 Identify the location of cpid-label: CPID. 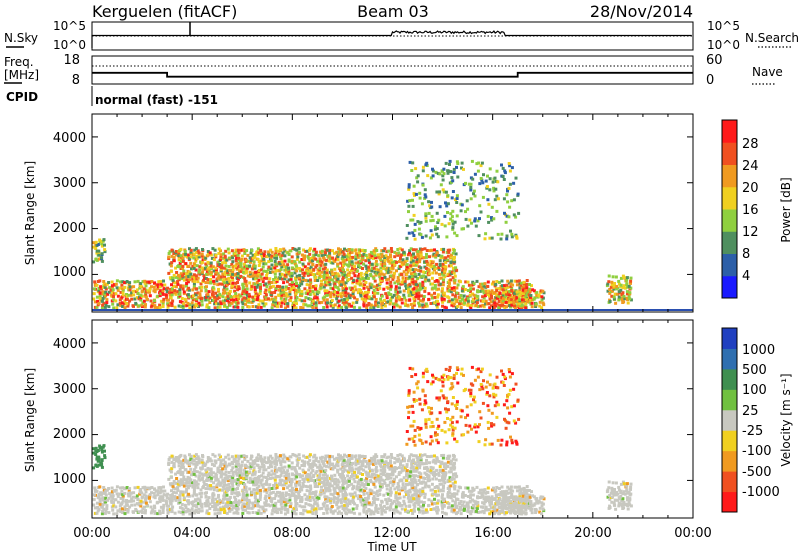
(22, 97).